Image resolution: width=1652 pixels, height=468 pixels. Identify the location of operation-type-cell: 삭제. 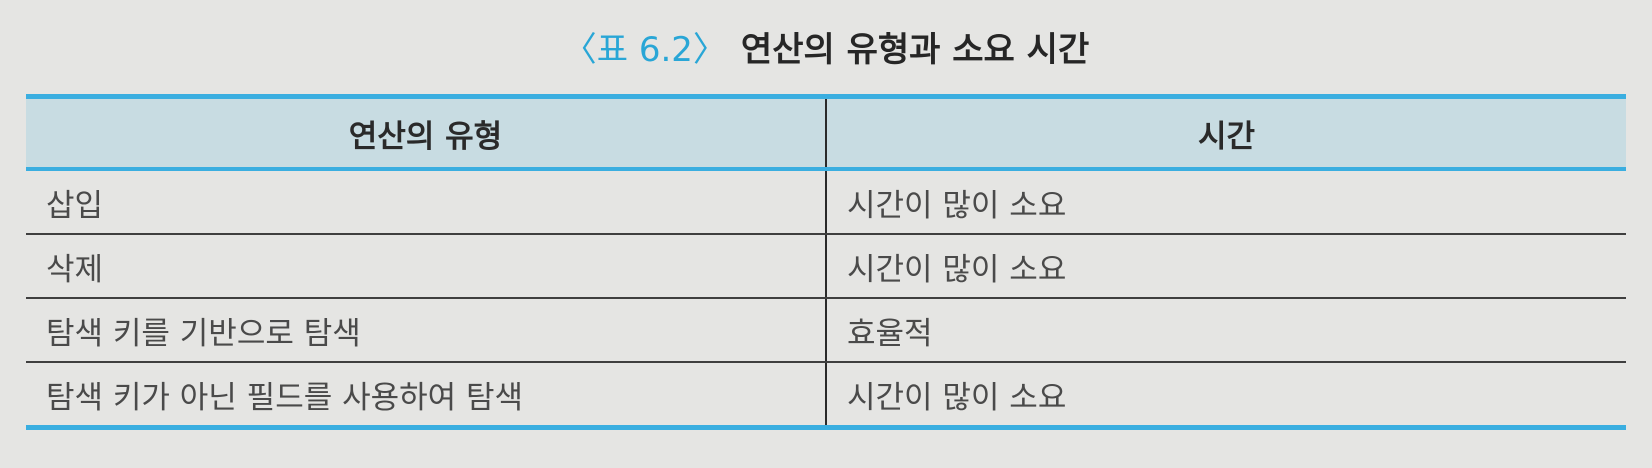
(426, 266).